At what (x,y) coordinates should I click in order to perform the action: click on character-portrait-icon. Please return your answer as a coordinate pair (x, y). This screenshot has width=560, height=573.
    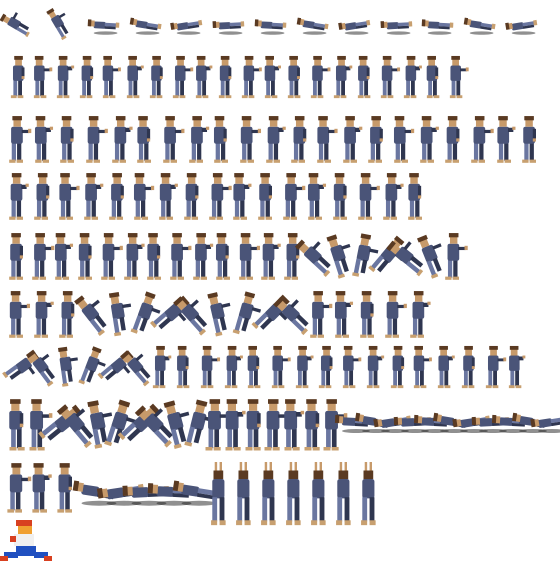
    Looking at the image, I should click on (280, 543).